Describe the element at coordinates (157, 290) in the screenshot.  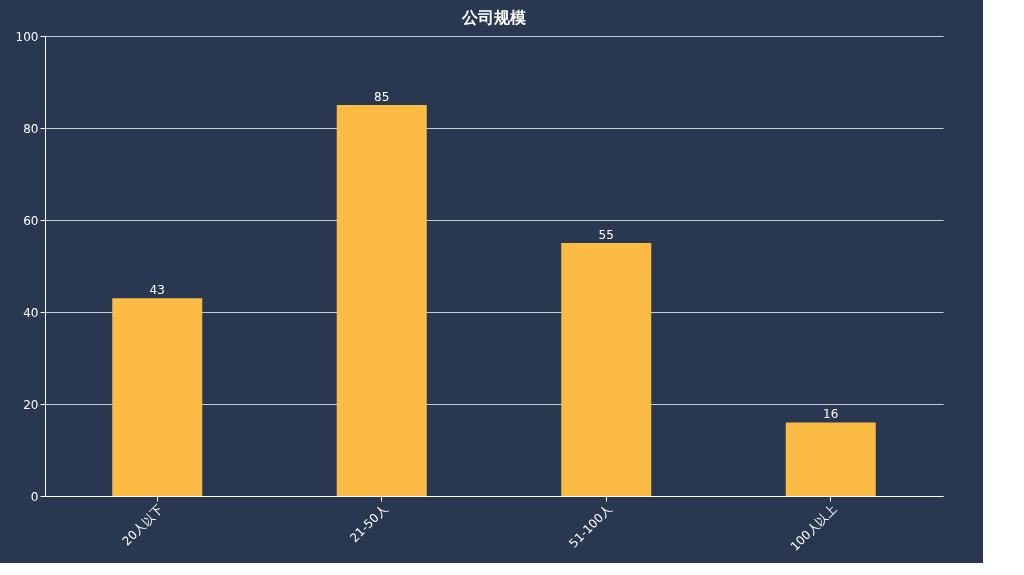
I see `data-label: 43` at that location.